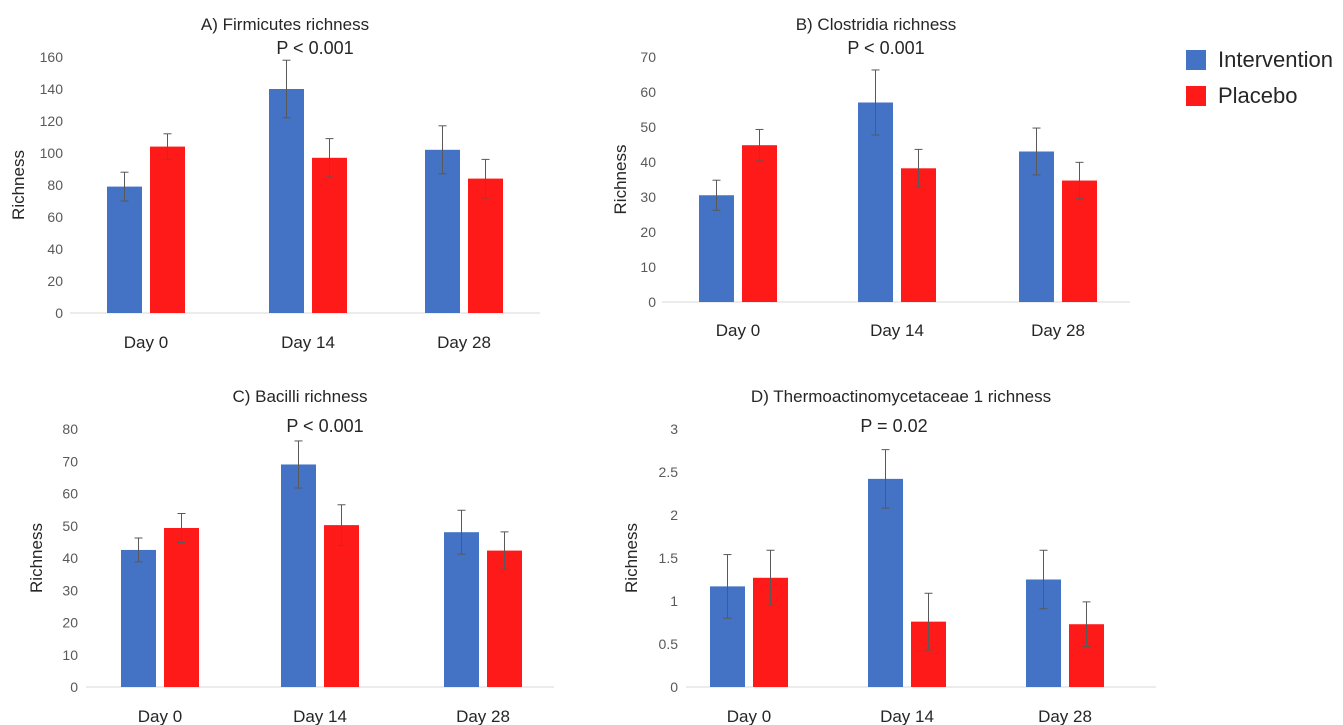 This screenshot has width=1343, height=725. I want to click on y-tick-label: 2.5, so click(669, 472).